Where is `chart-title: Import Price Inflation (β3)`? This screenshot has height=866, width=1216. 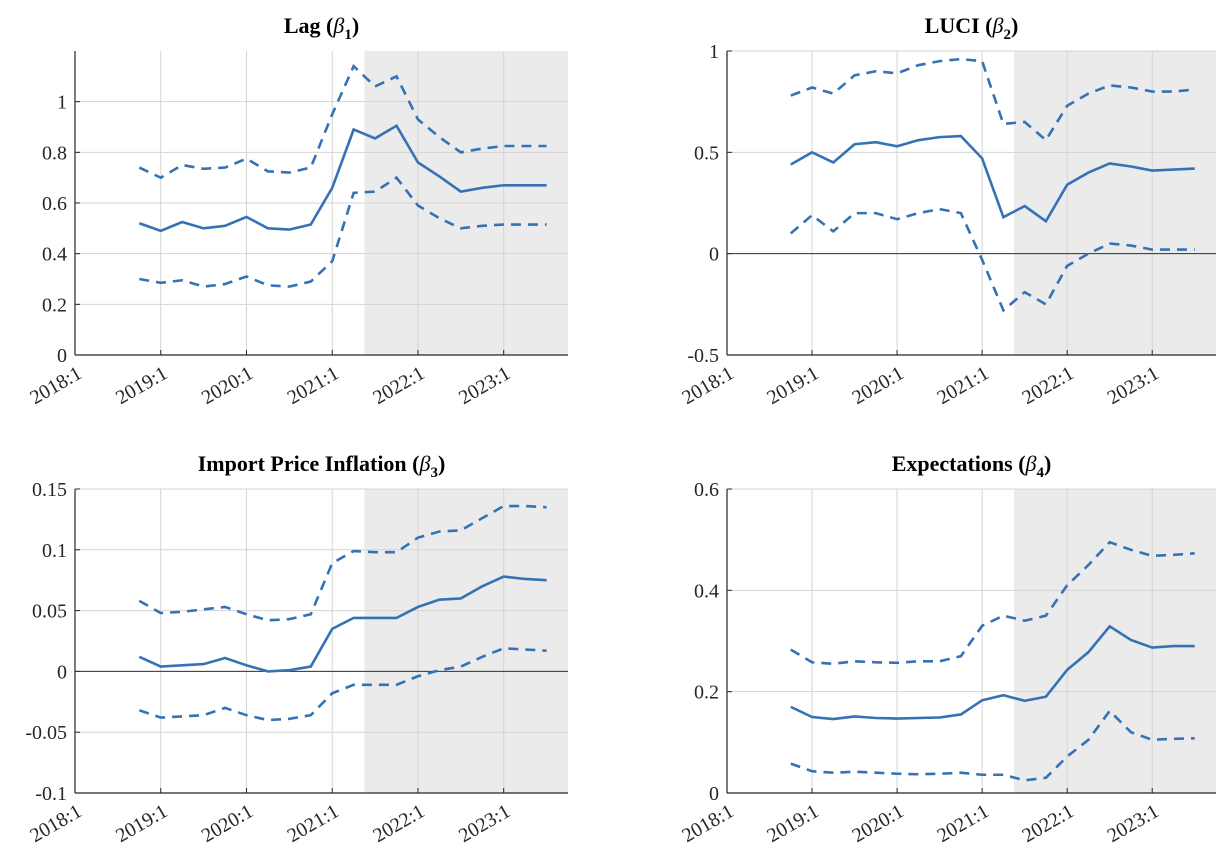
chart-title: Import Price Inflation (β3) is located at coordinates (322, 466).